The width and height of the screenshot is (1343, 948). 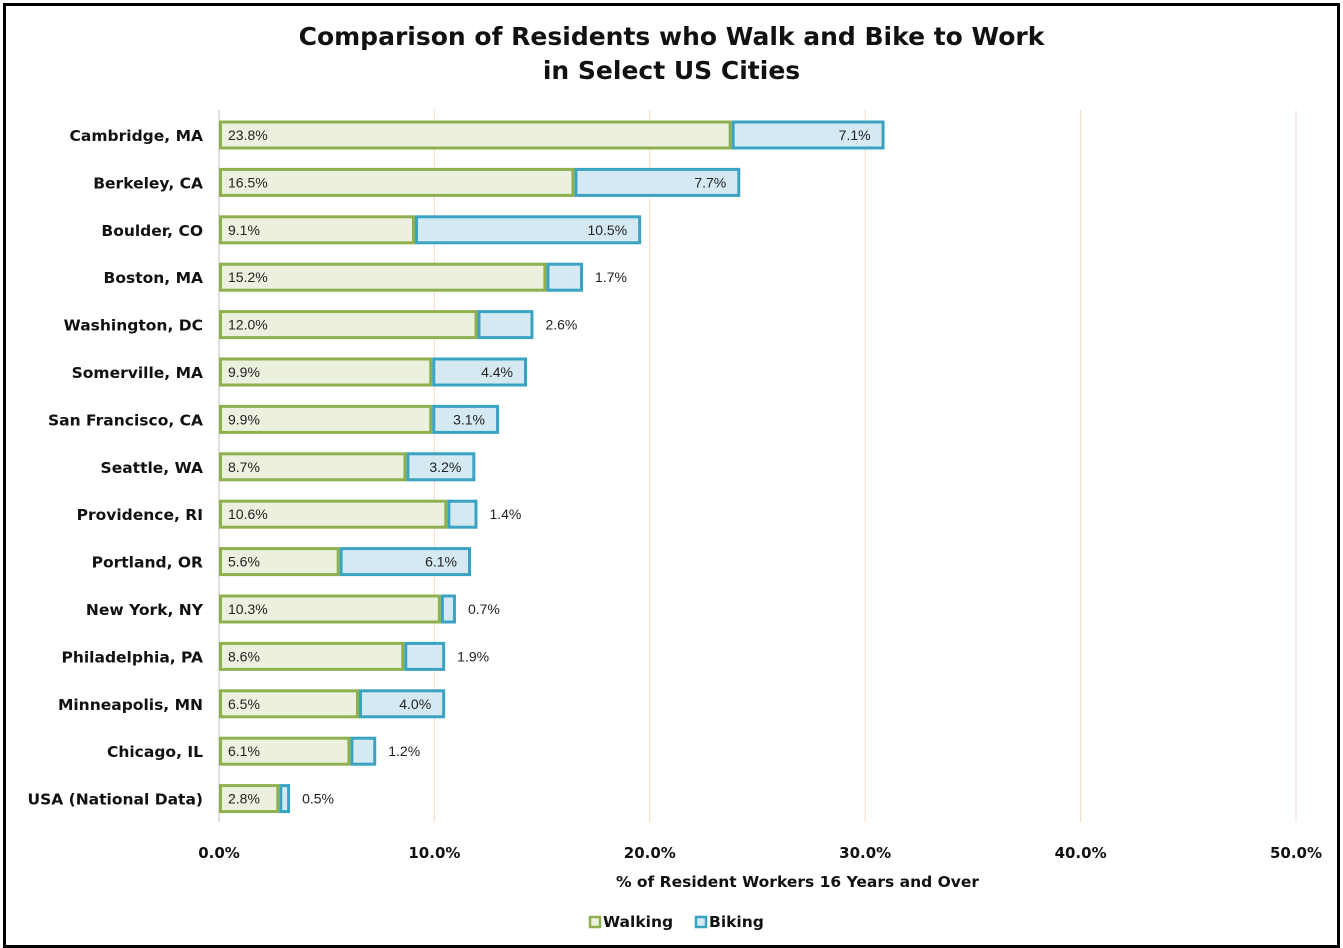 What do you see at coordinates (152, 468) in the screenshot?
I see `category-label: Seattle, WA` at bounding box center [152, 468].